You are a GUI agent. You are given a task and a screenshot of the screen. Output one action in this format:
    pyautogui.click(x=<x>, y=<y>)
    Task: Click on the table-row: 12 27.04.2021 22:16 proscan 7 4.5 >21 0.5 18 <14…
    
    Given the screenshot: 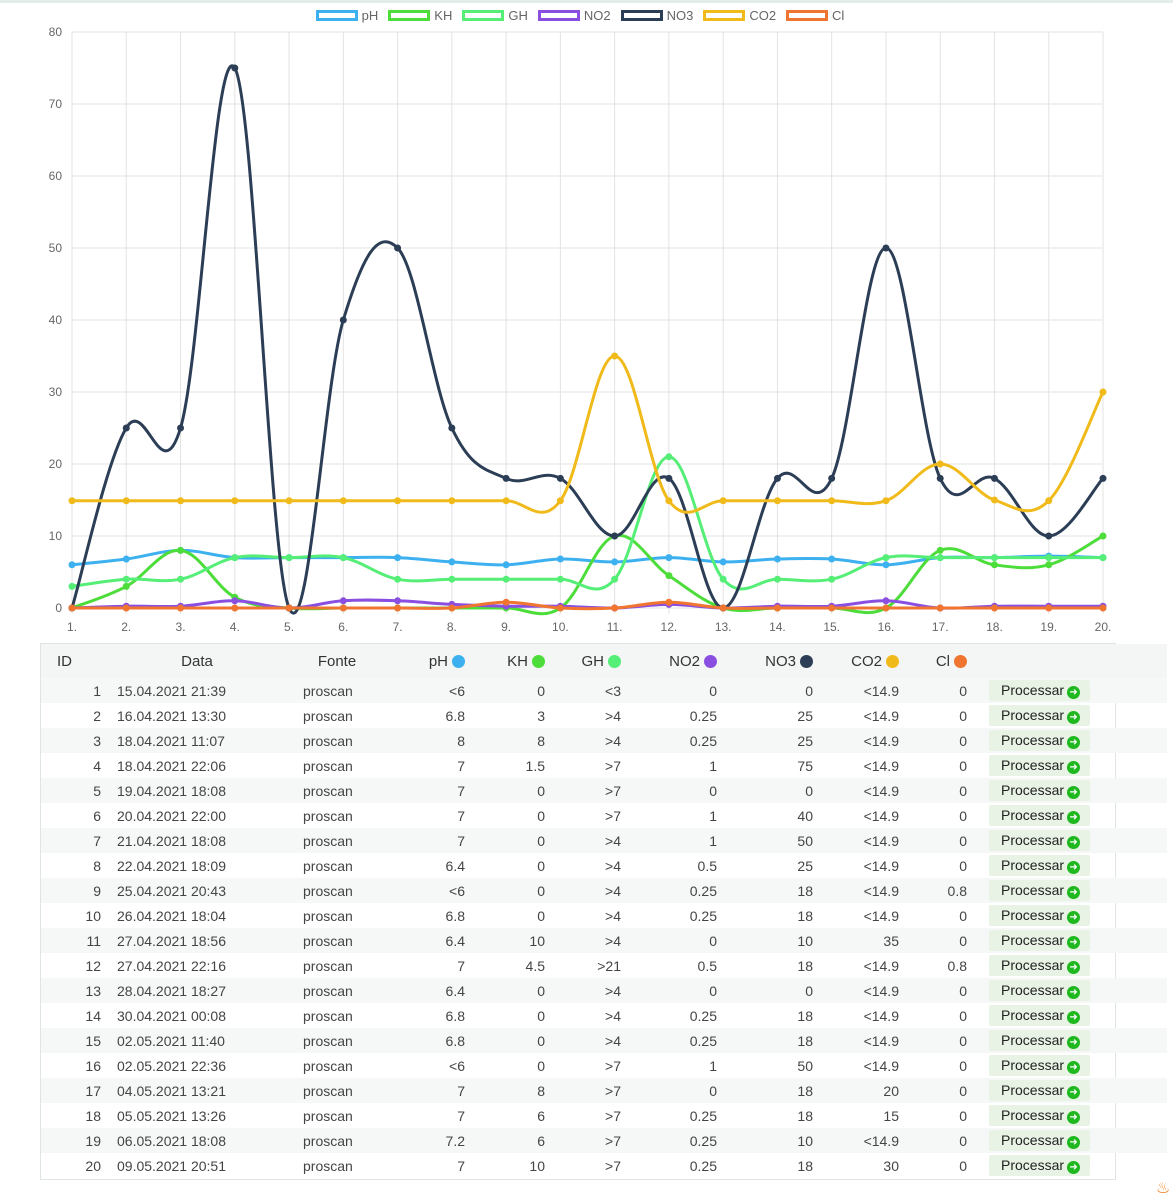 What is the action you would take?
    pyautogui.click(x=604, y=965)
    